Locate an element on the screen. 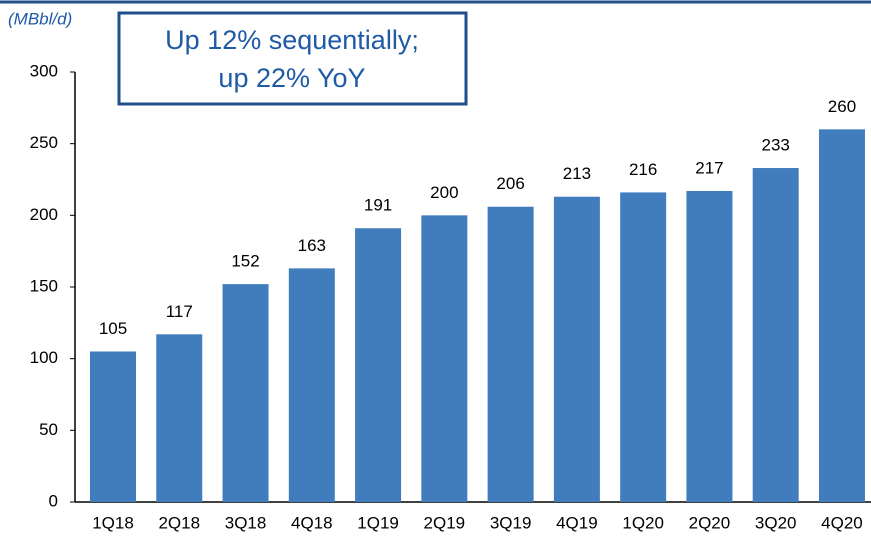  y-tick-label: 50 is located at coordinates (48, 429).